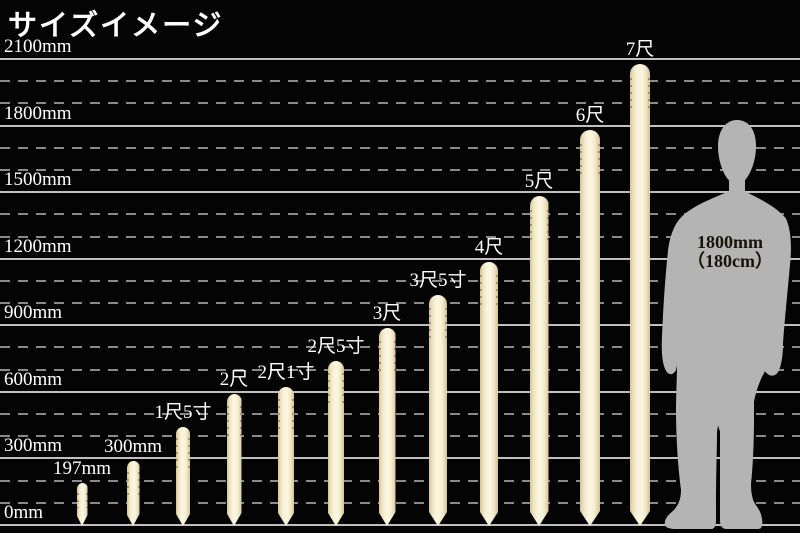 Image resolution: width=800 pixels, height=533 pixels. What do you see at coordinates (286, 372) in the screenshot?
I see `stake-label: 2尺1寸` at bounding box center [286, 372].